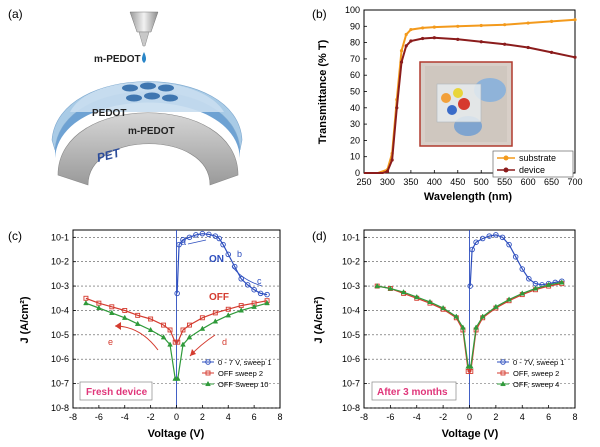 The width and height of the screenshot is (600, 447). What do you see at coordinates (319, 319) in the screenshot?
I see `chart-d-ylabel: J (A/cm²)` at bounding box center [319, 319].